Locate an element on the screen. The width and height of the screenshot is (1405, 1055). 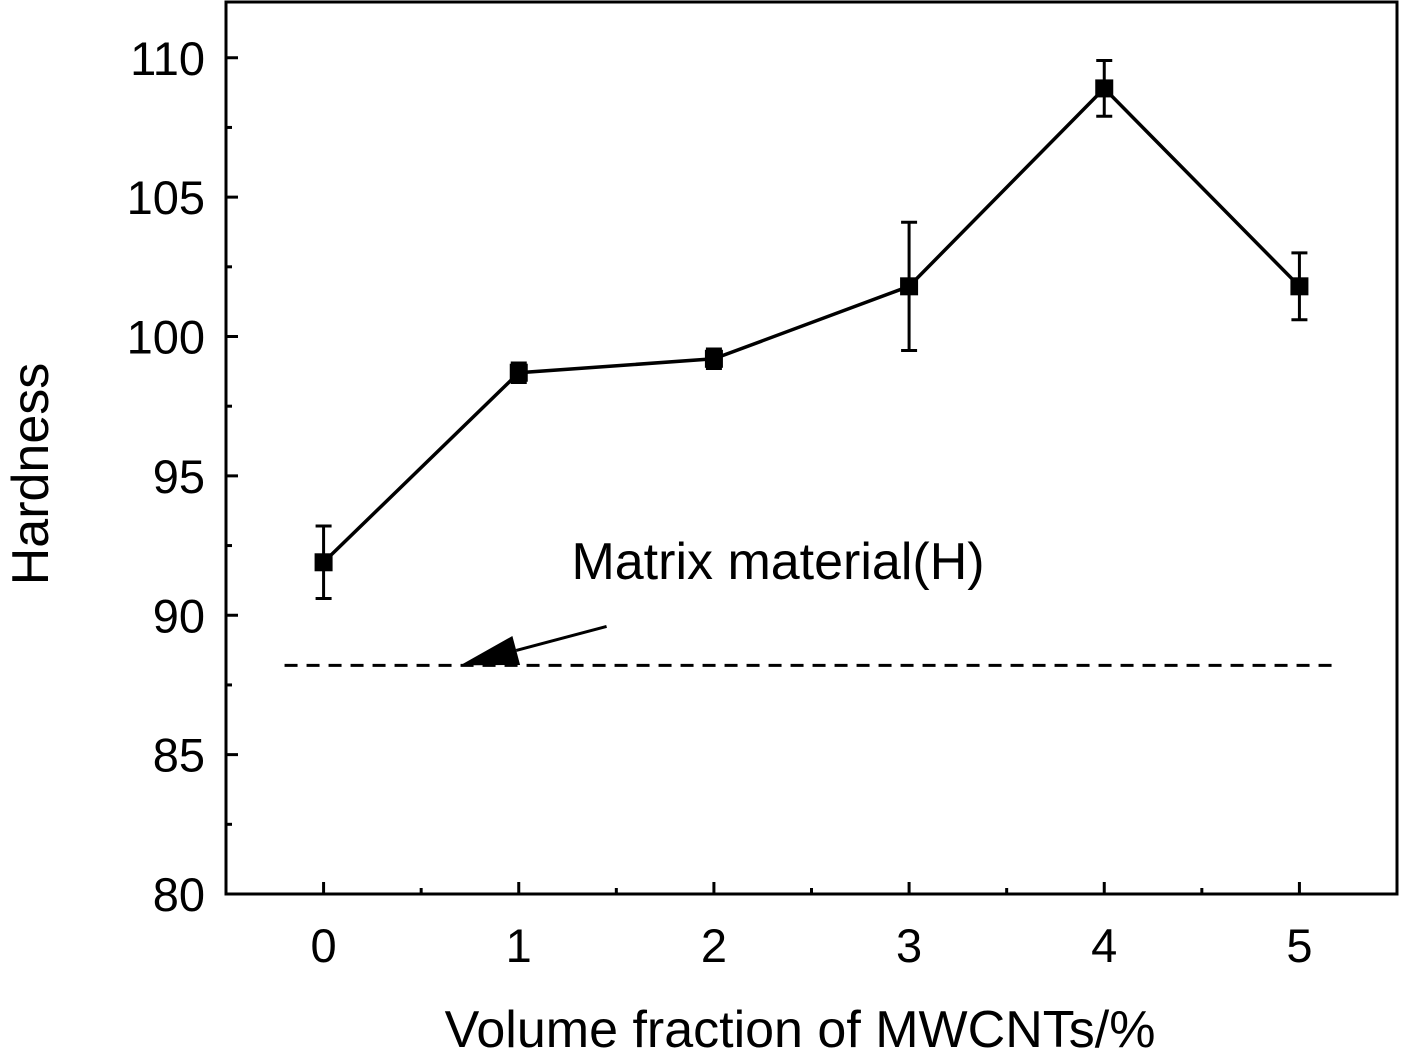
annotation-layer: Matrix material(H) is located at coordinates (722, 599).